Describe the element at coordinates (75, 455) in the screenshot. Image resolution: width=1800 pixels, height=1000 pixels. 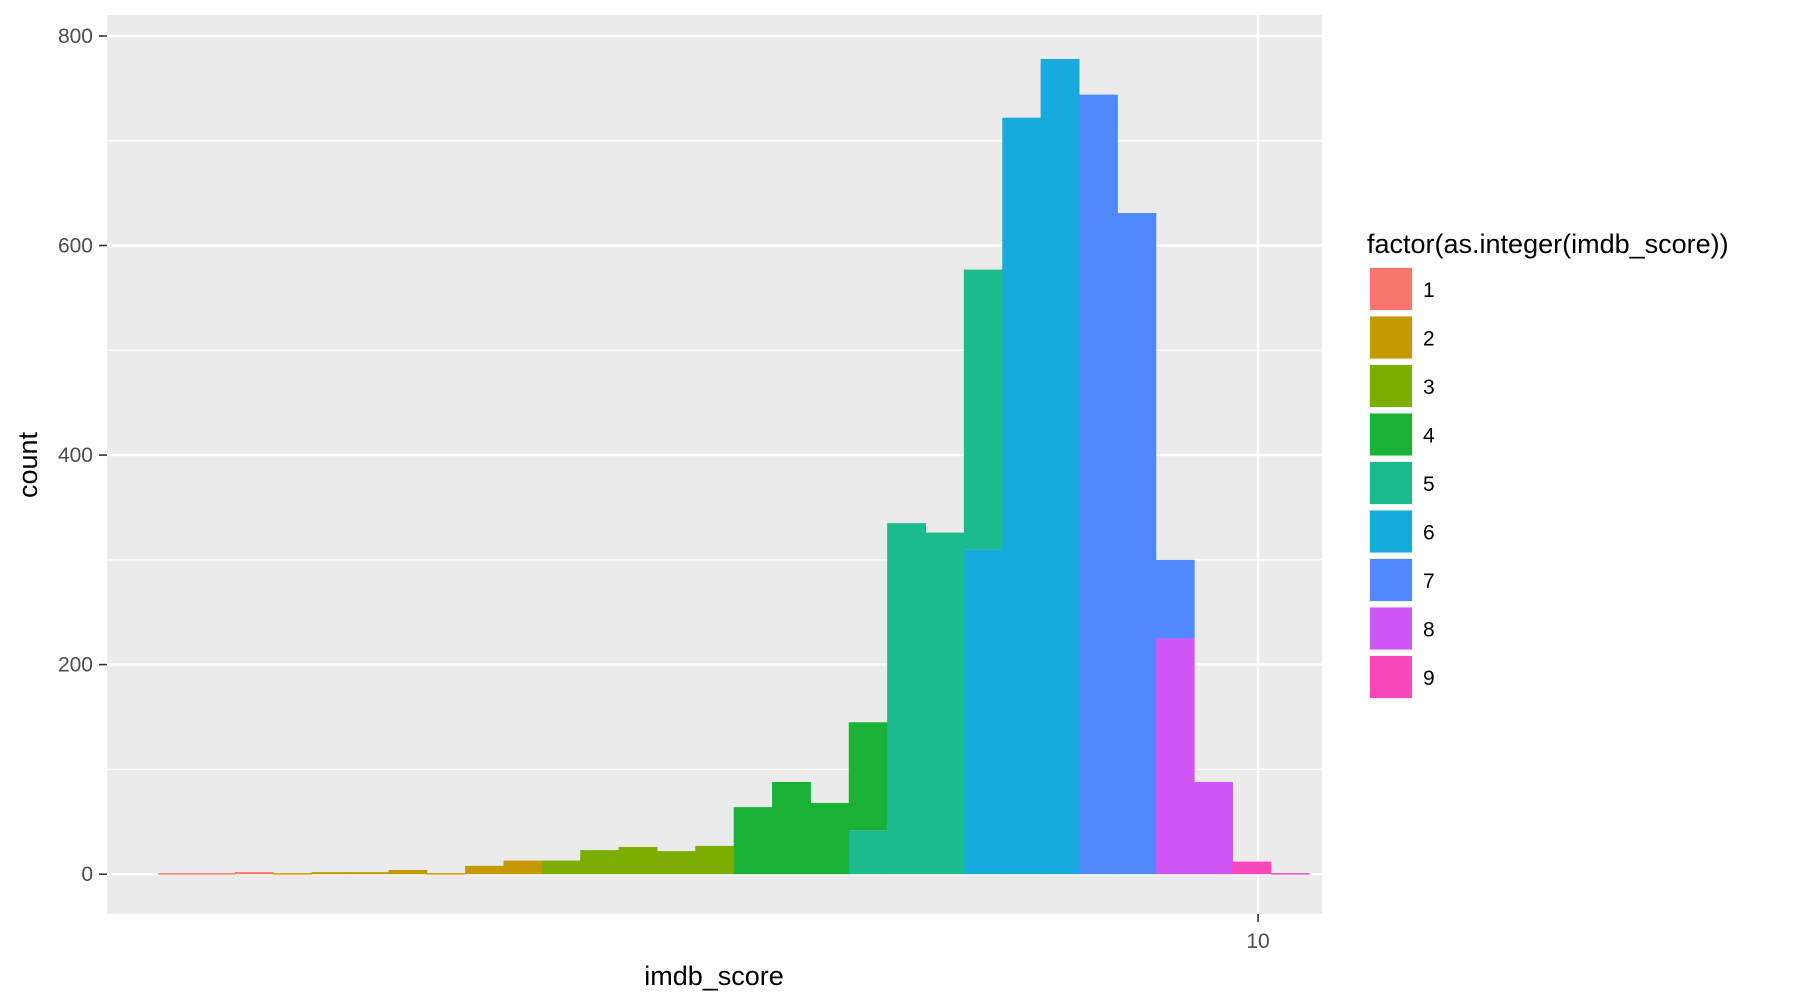
I see `y-tick-label: 400` at that location.